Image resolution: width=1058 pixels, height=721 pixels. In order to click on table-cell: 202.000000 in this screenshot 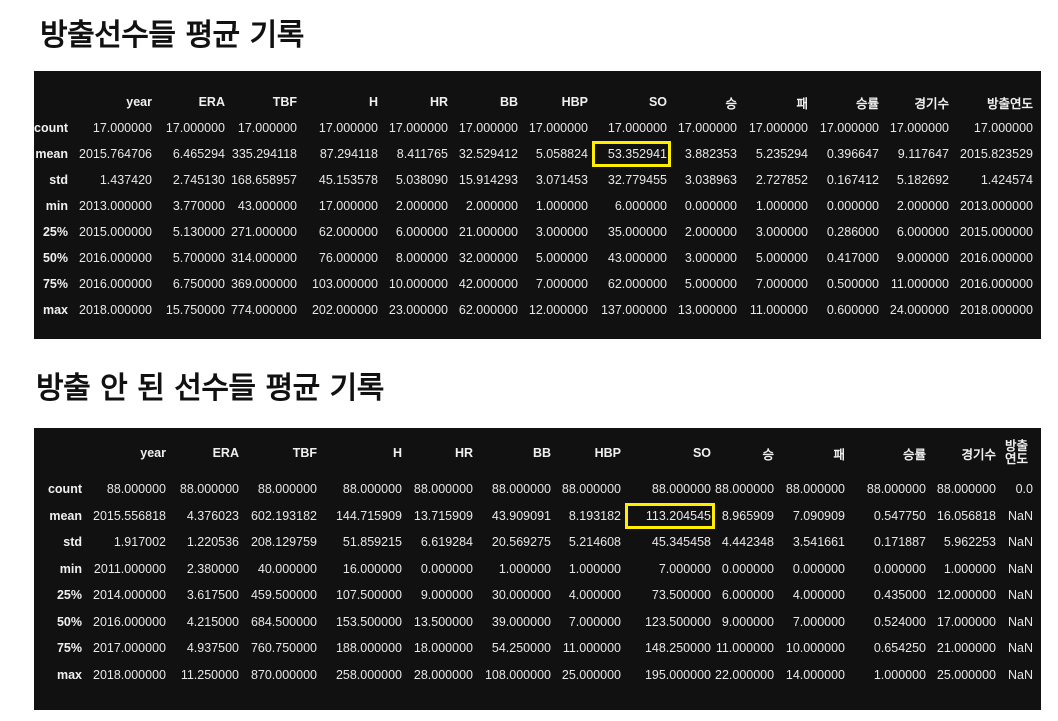, I will do `click(344, 310)`.